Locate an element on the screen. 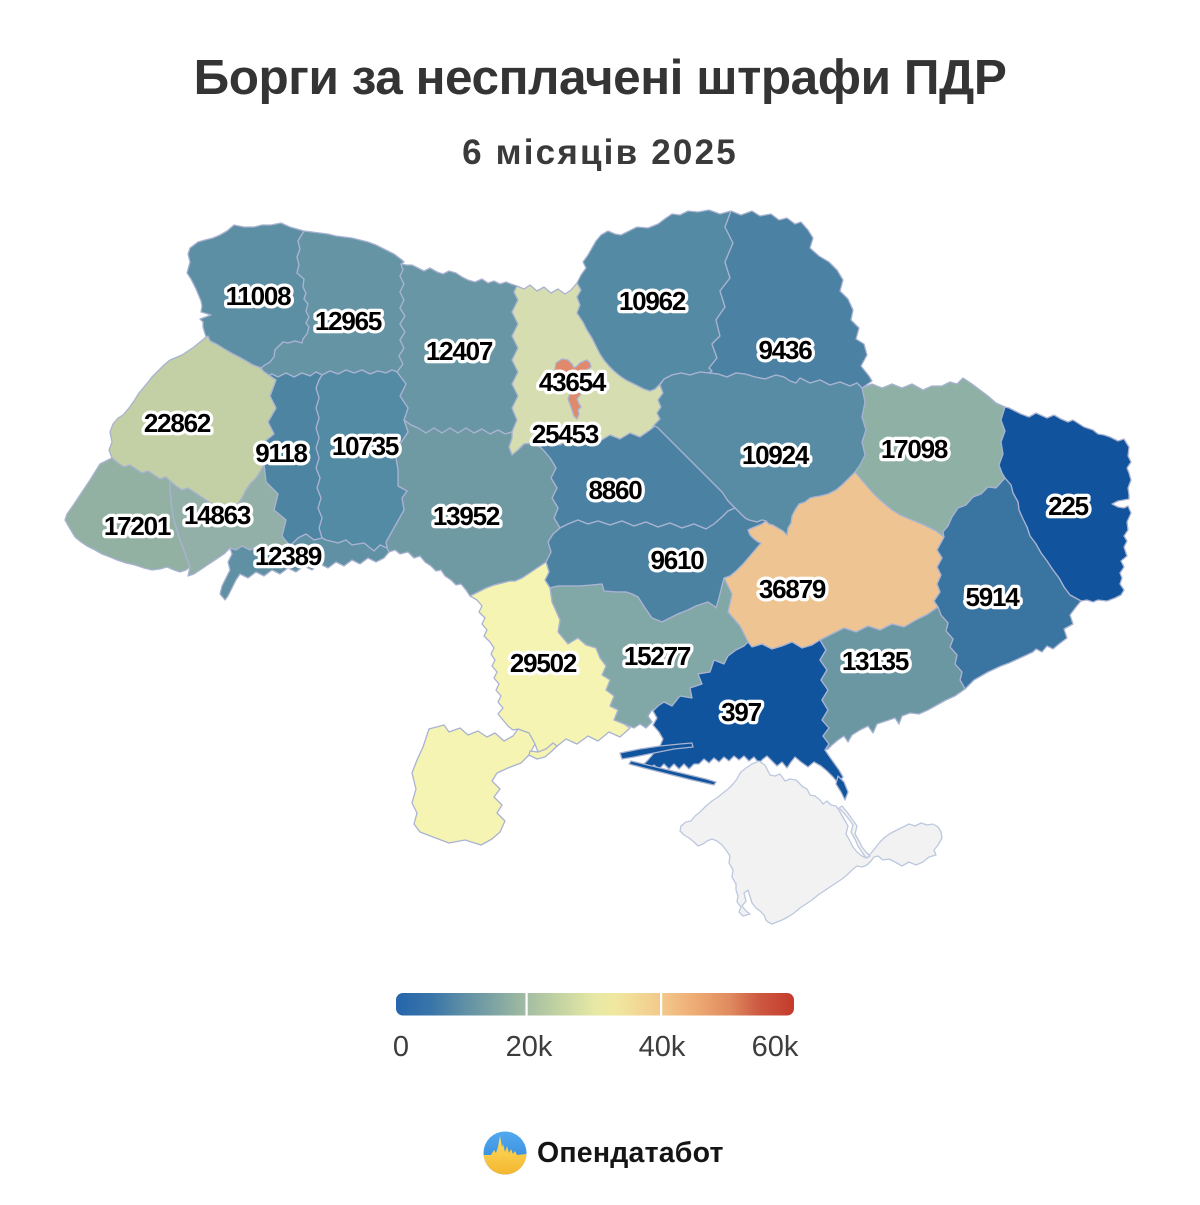 This screenshot has height=1205, width=1200. svg-text: 10924 is located at coordinates (776, 455).